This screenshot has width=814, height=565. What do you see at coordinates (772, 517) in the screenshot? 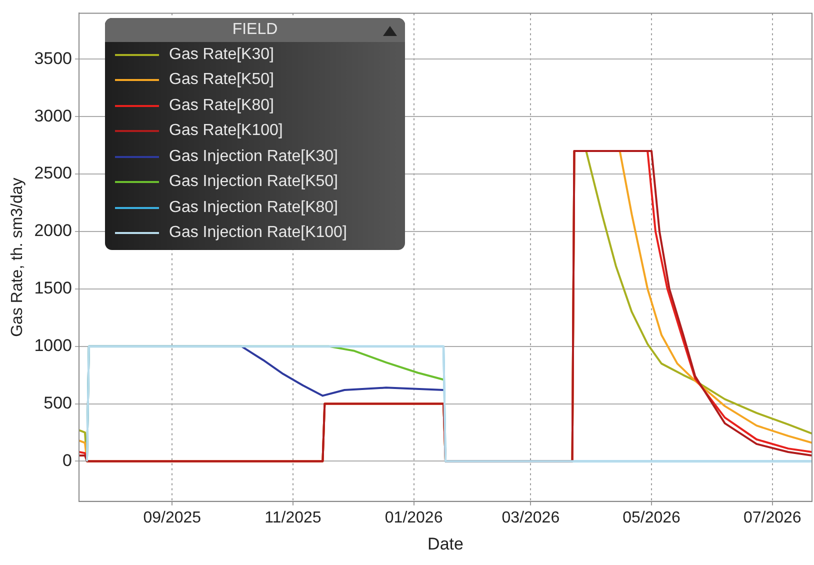
I see `x-tick-label: 07/2026` at bounding box center [772, 517].